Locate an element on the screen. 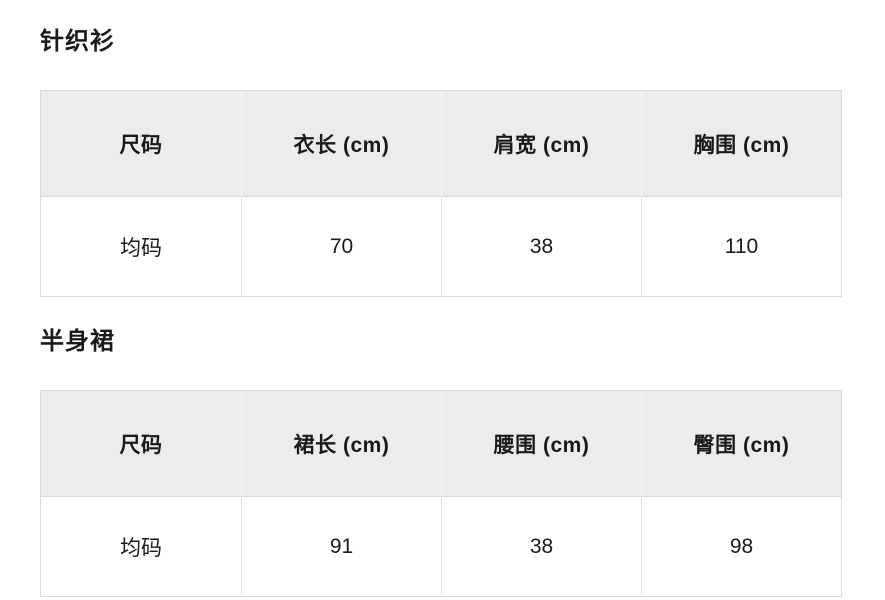 This screenshot has width=885, height=600. column-header-hip: 臀围 (cm) is located at coordinates (741, 444).